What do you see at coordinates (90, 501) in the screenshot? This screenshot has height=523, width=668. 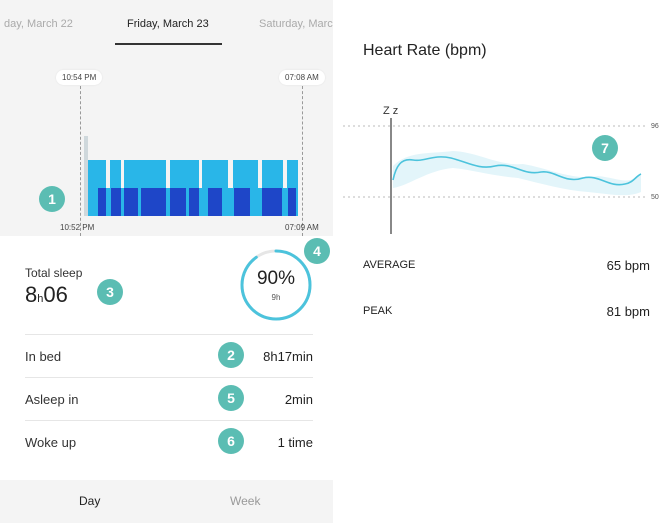 I see `tab-day: Day` at bounding box center [90, 501].